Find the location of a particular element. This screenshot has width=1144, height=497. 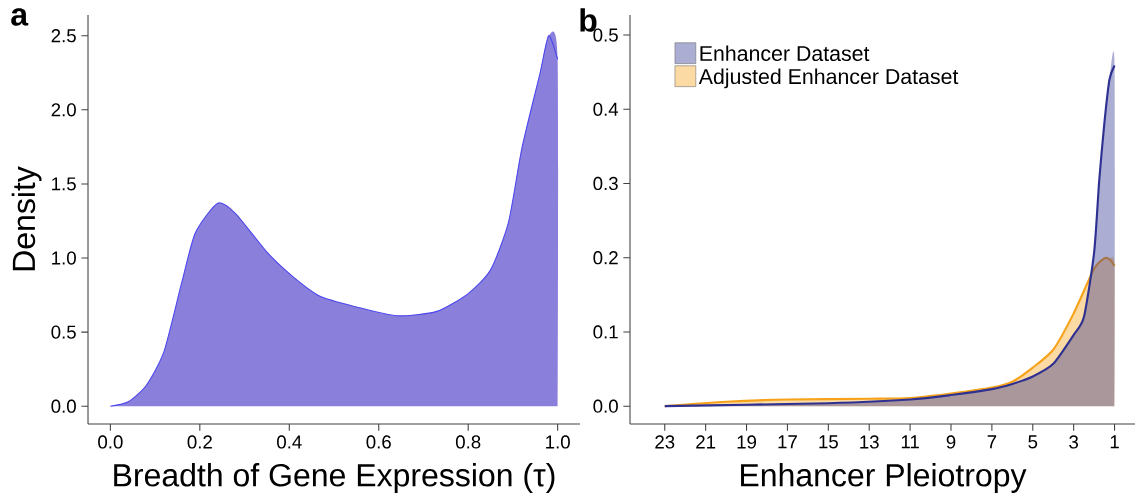

y-tick-label: 0.1 is located at coordinates (605, 332).